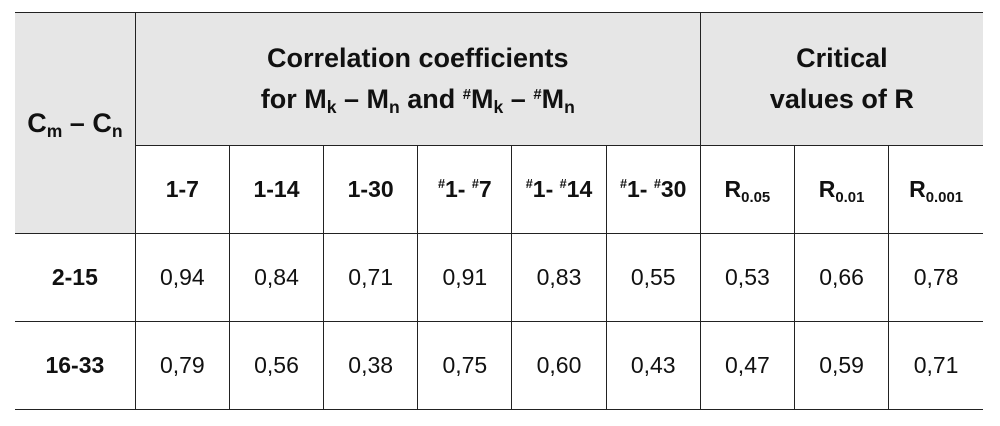 Image resolution: width=1000 pixels, height=426 pixels. I want to click on table-cell: 0,38, so click(370, 365).